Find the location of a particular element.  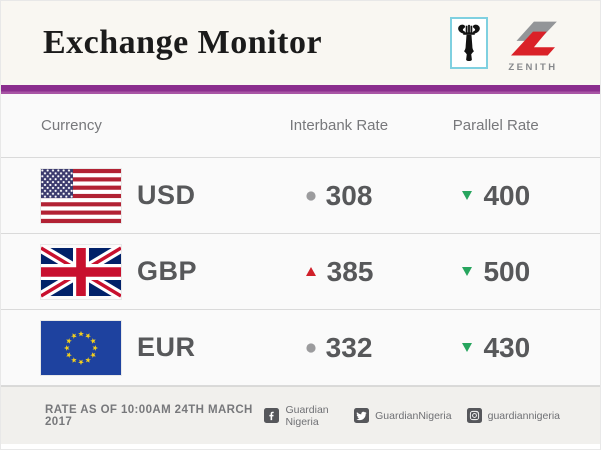

interbank-value: 308 is located at coordinates (349, 195).